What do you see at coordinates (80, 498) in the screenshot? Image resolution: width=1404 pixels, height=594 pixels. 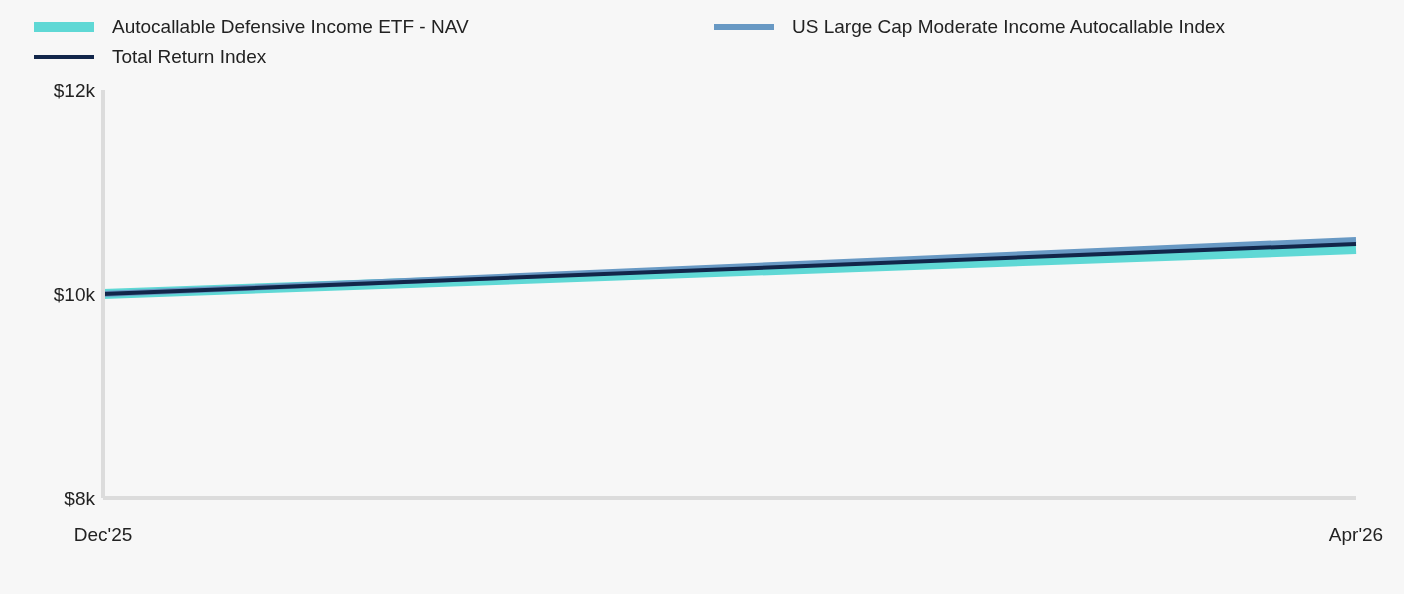 I see `y-tick-label: $8k` at bounding box center [80, 498].